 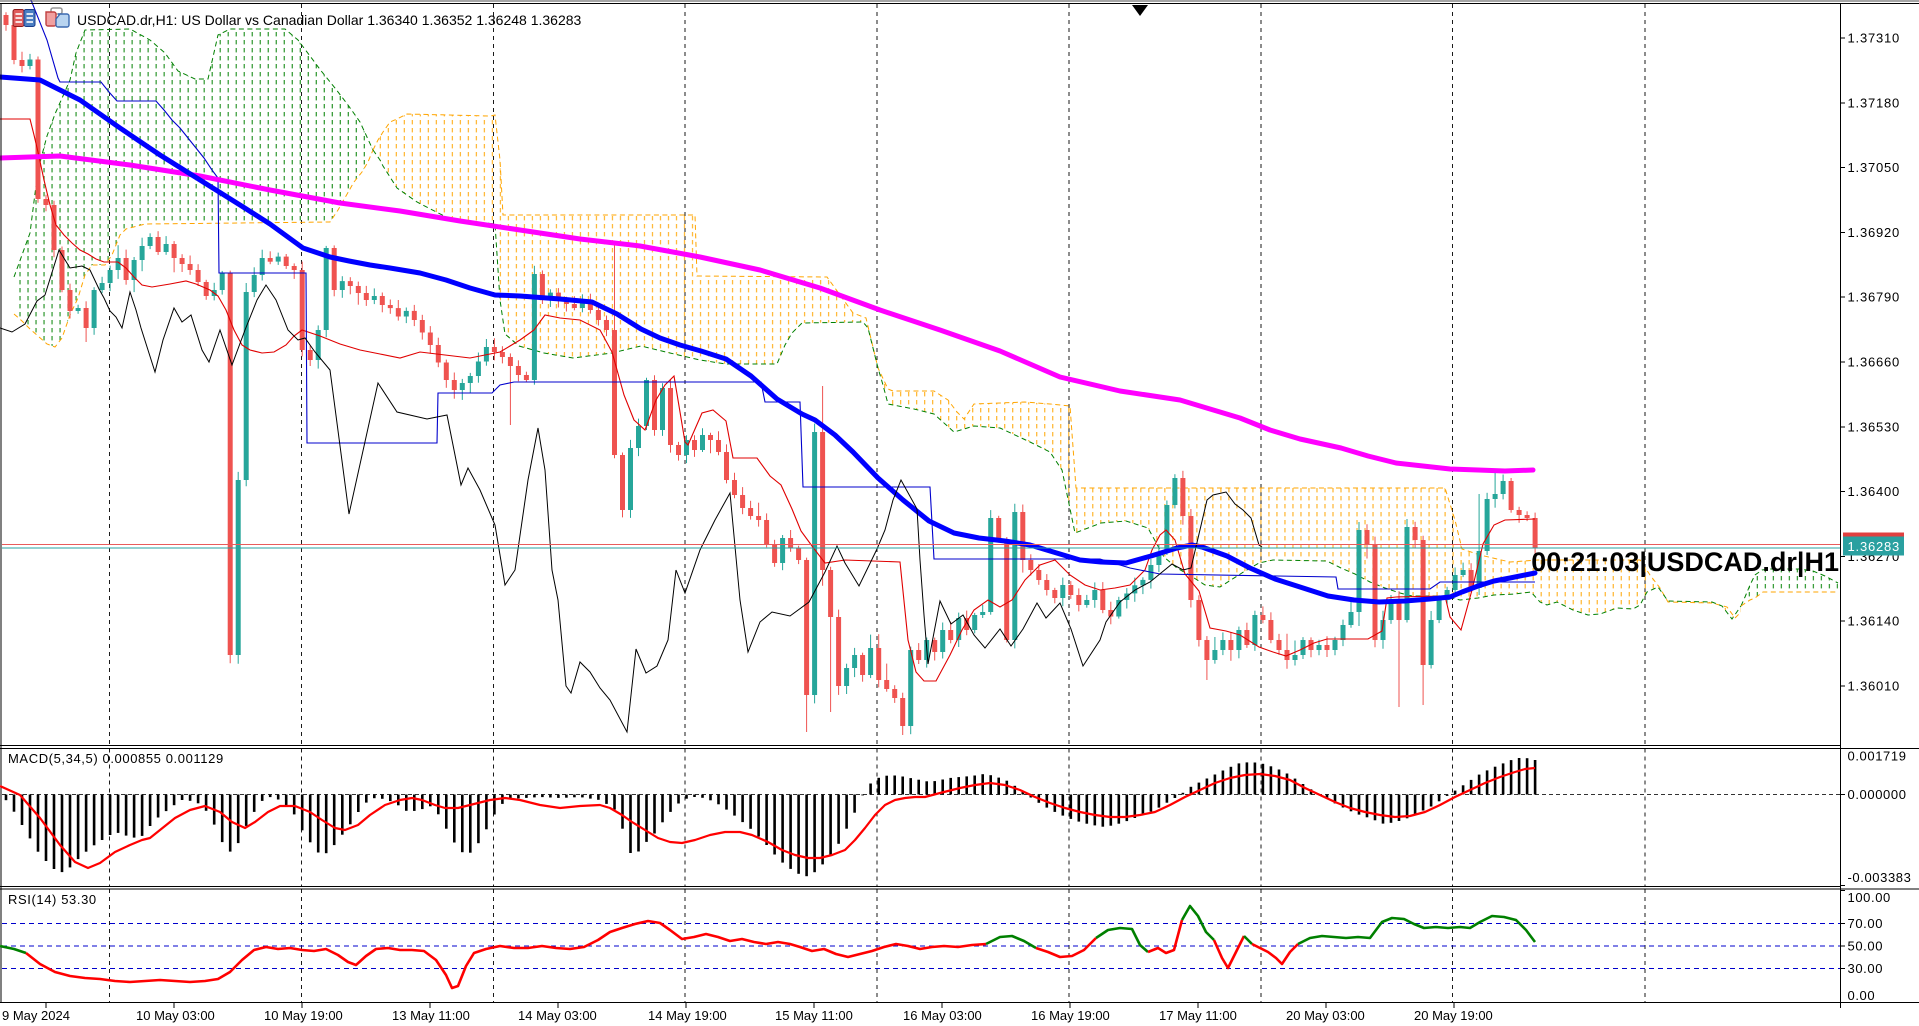 I want to click on svg-text: 1.37310, so click(x=1874, y=38).